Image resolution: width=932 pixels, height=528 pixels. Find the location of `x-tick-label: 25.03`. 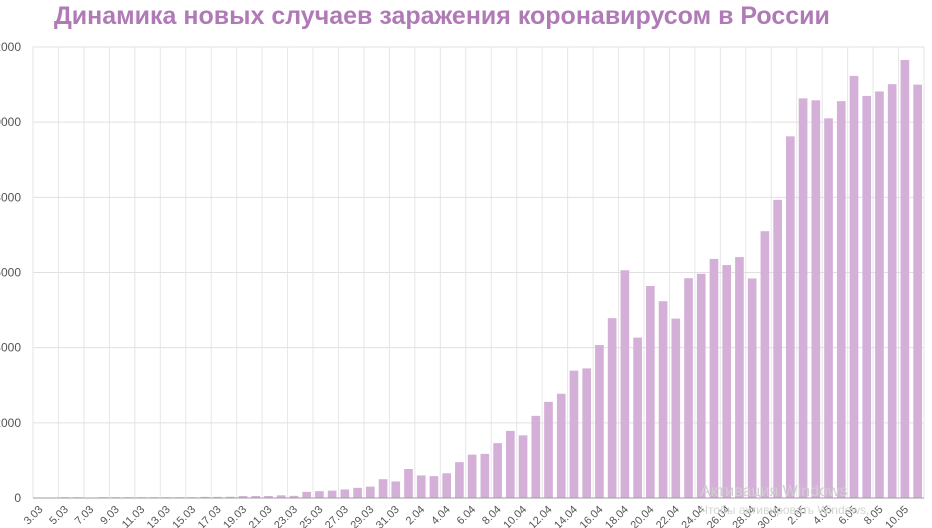

x-tick-label: 25.03 is located at coordinates (312, 516).